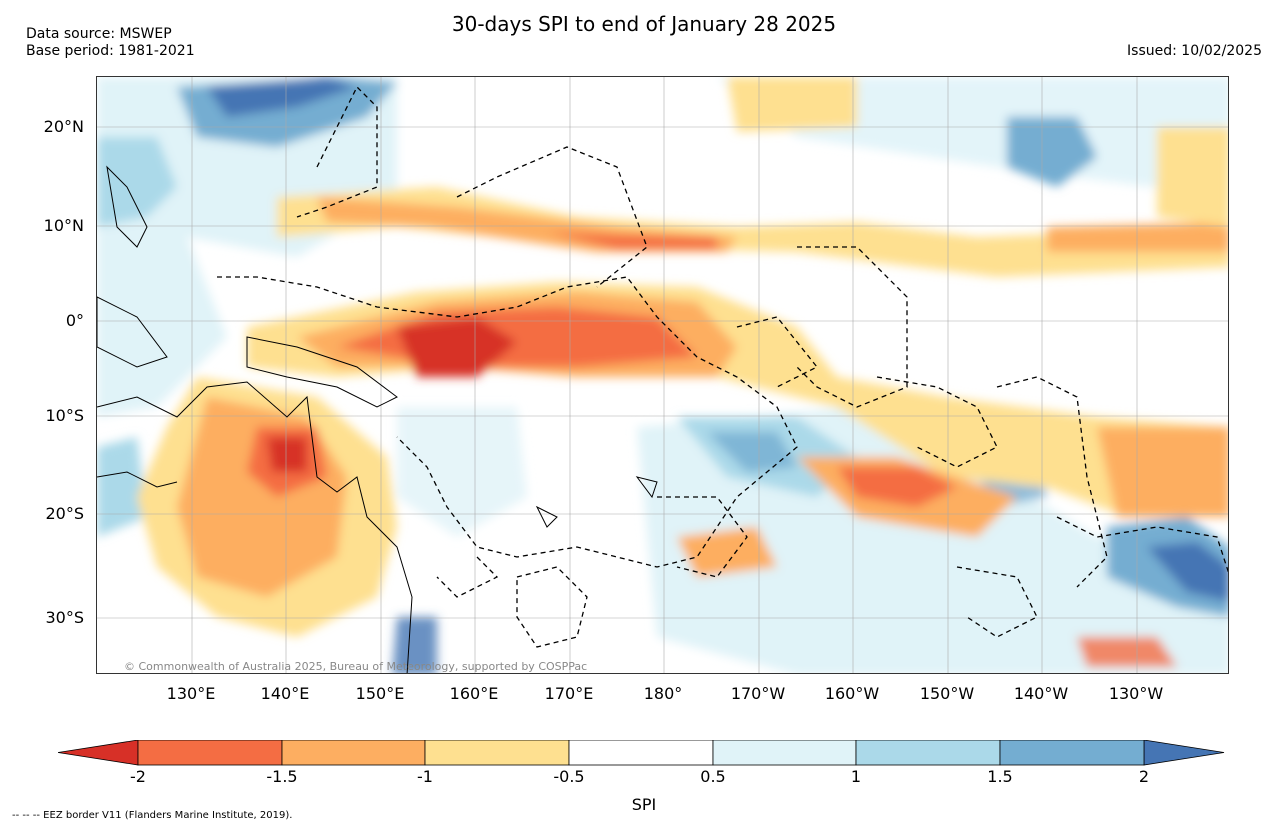 This screenshot has height=827, width=1288. Describe the element at coordinates (644, 804) in the screenshot. I see `colorbar-label: SPI` at that location.